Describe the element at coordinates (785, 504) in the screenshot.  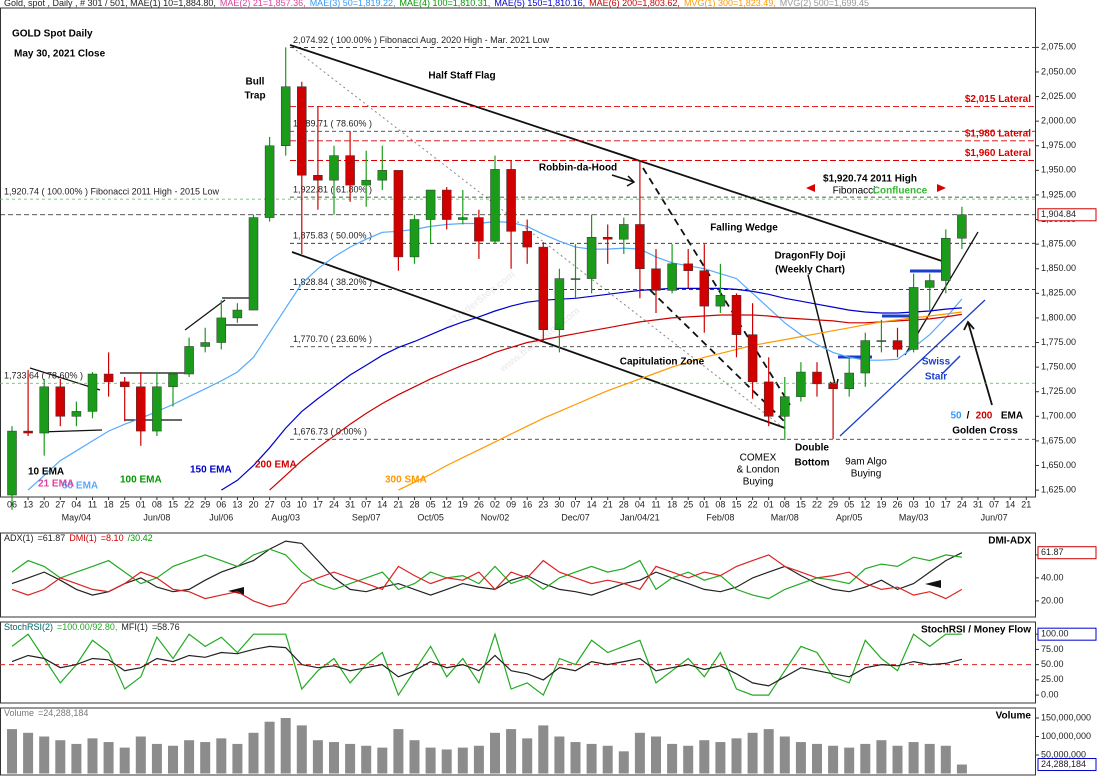
I see `x-tick-label: 08` at that location.